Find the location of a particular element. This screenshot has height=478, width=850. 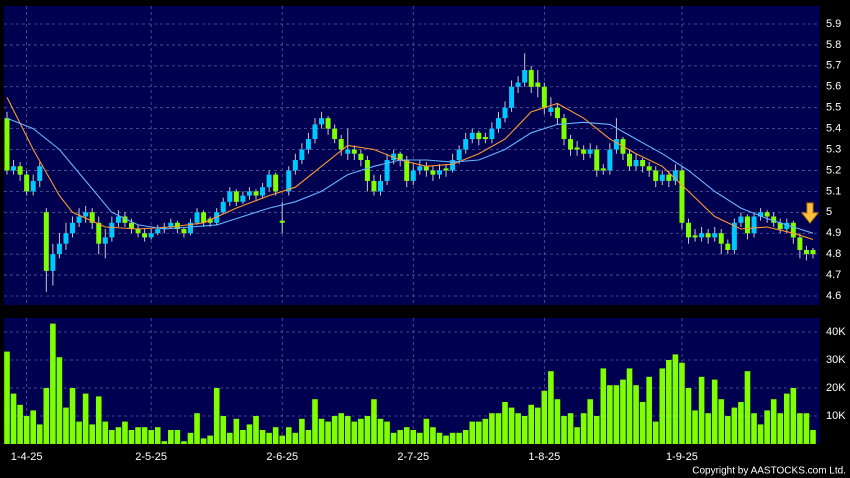

y-tick-label: 4.9 is located at coordinates (833, 233).